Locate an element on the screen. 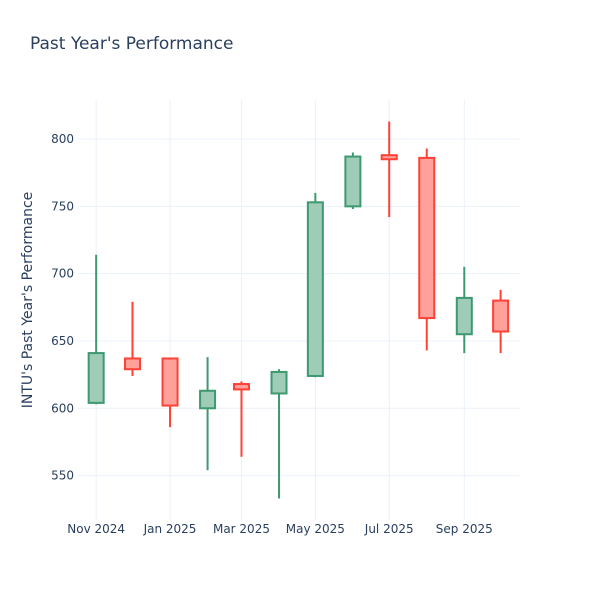  y-axis-label: INTU's Past Year's Performance is located at coordinates (28, 300).